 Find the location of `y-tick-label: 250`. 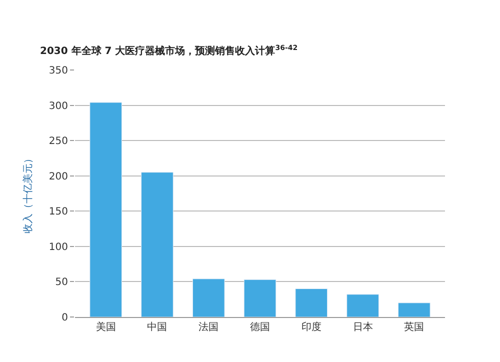

y-tick-label: 250 is located at coordinates (58, 142).